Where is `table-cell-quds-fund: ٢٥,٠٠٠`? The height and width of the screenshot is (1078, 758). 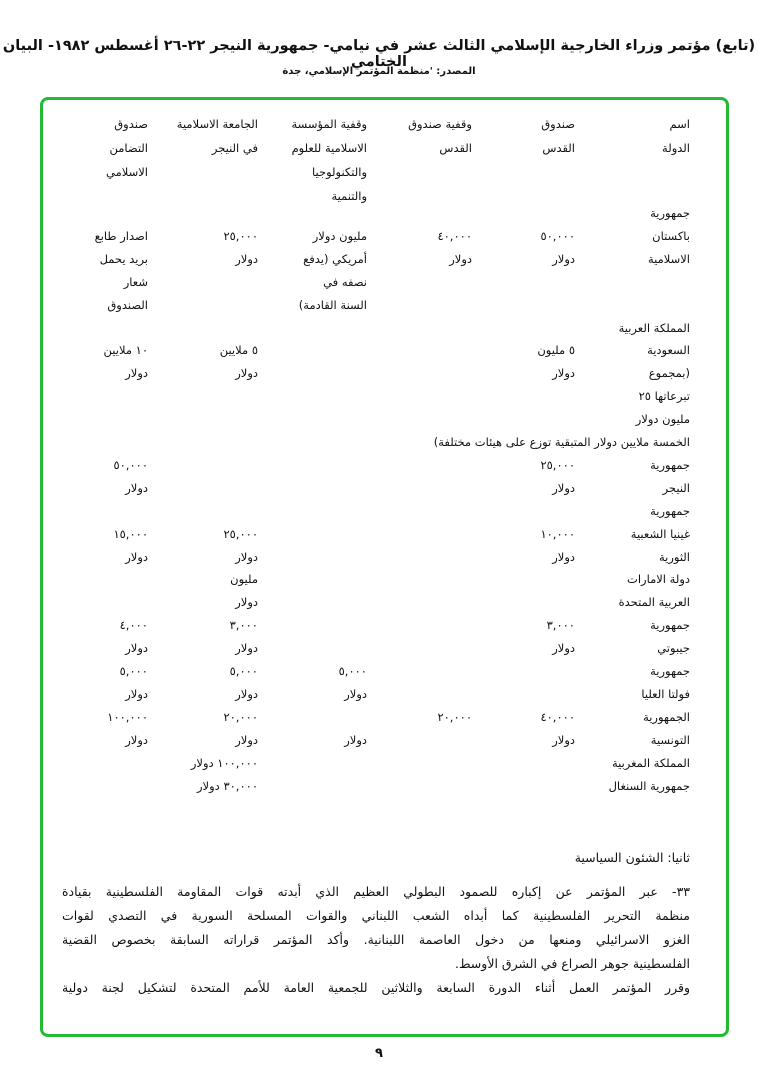
table-cell-quds-fund: ٢٥,٠٠٠ is located at coordinates (557, 464).